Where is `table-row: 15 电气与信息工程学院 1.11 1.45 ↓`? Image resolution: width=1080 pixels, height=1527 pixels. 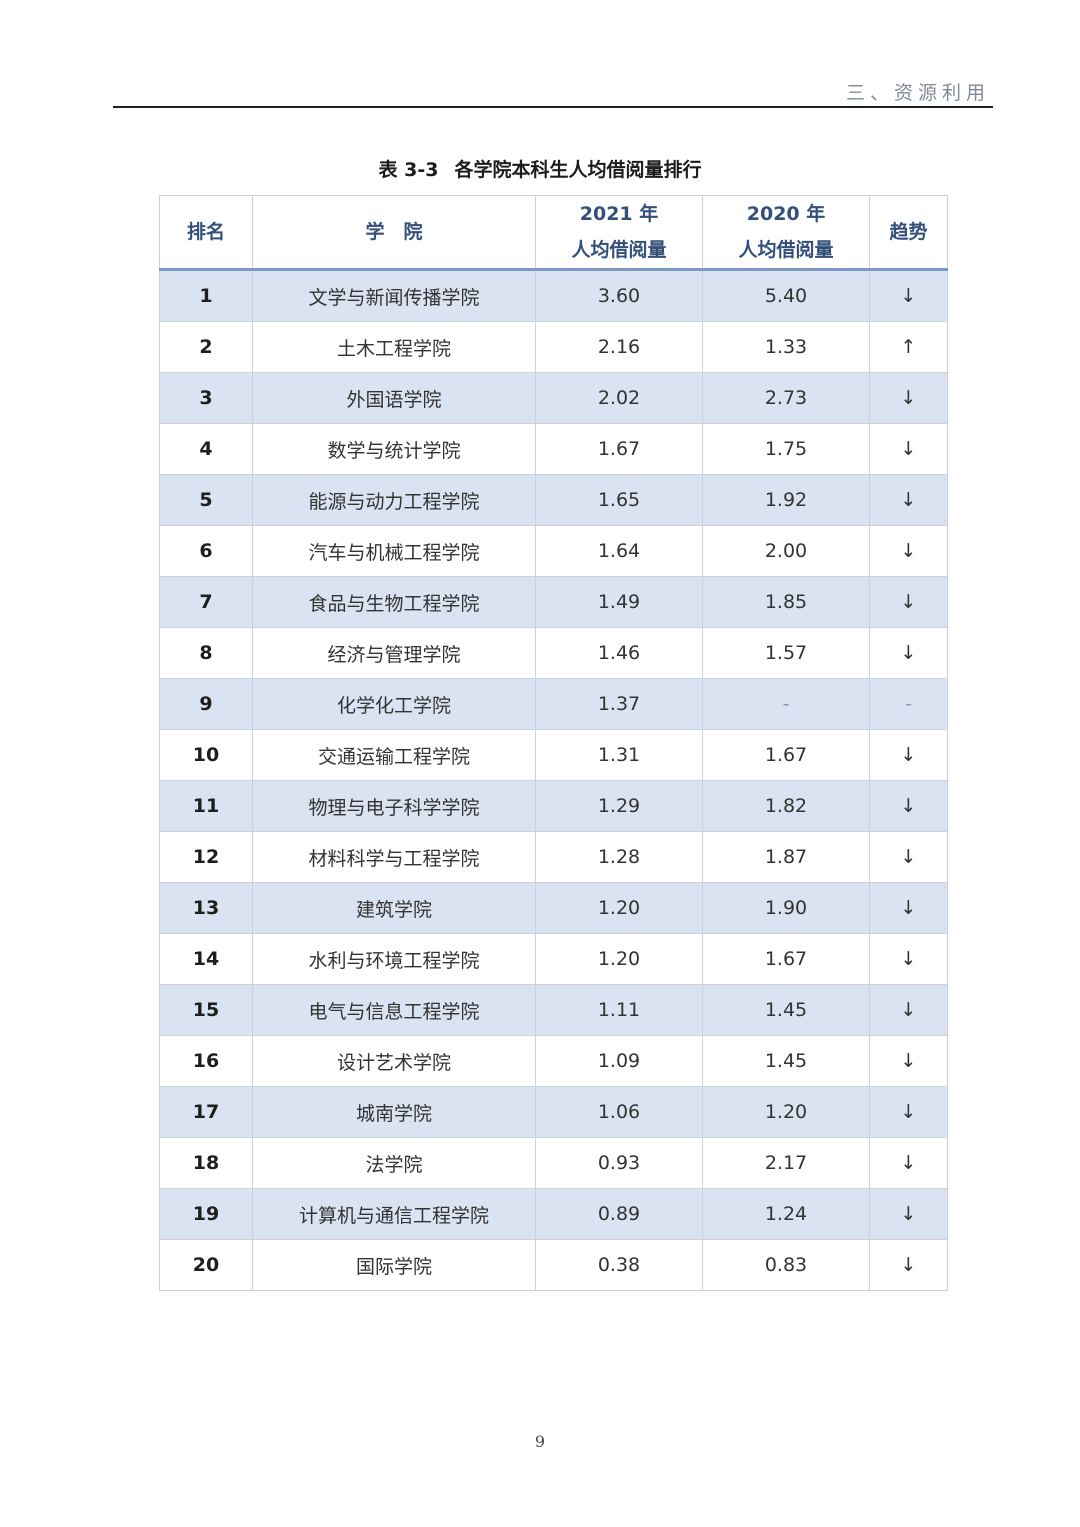
table-row: 15 电气与信息工程学院 1.11 1.45 ↓ is located at coordinates (553, 1010).